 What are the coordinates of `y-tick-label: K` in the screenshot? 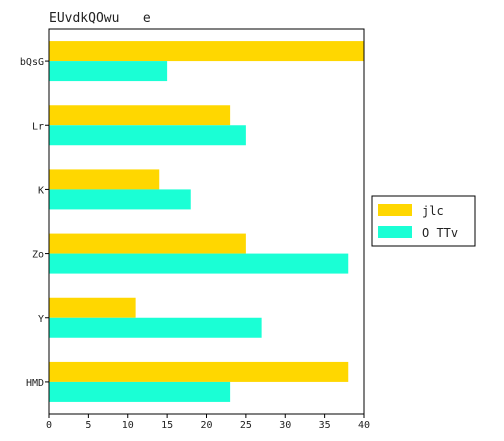 It's located at (41, 190).